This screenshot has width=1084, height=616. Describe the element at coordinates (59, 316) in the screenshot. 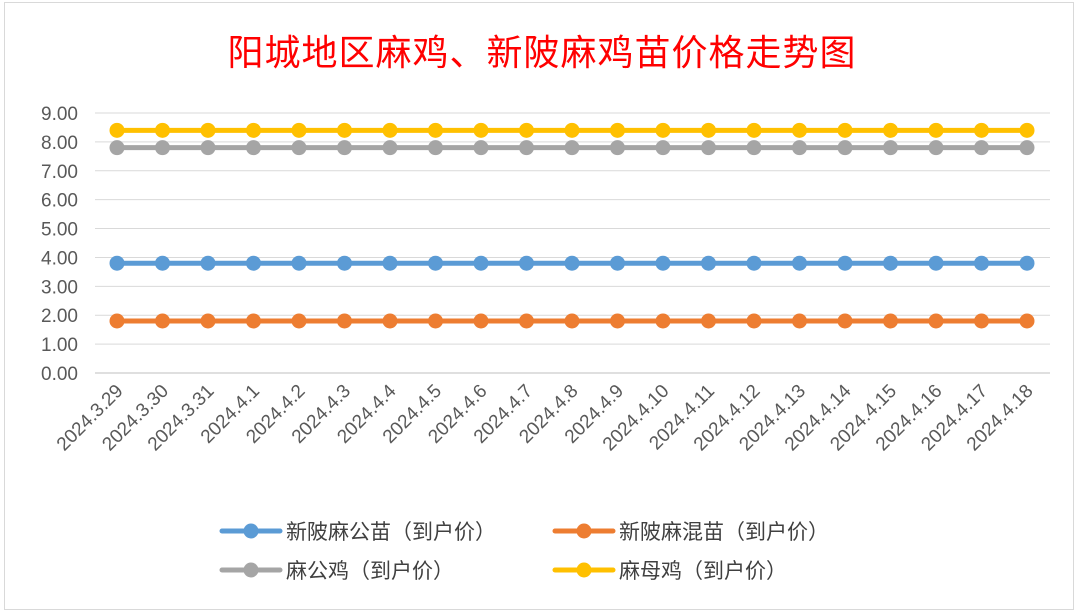

I see `y-tick-label: 2.00` at that location.